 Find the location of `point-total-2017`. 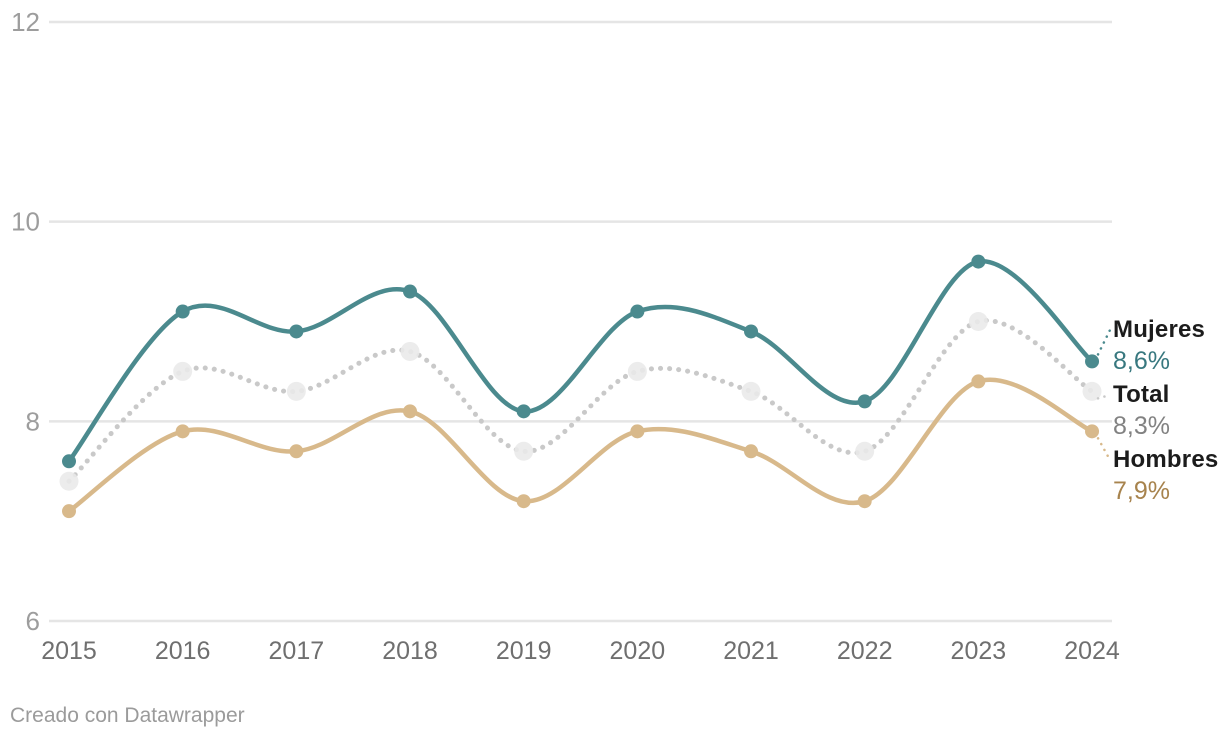

point-total-2017 is located at coordinates (296, 391).